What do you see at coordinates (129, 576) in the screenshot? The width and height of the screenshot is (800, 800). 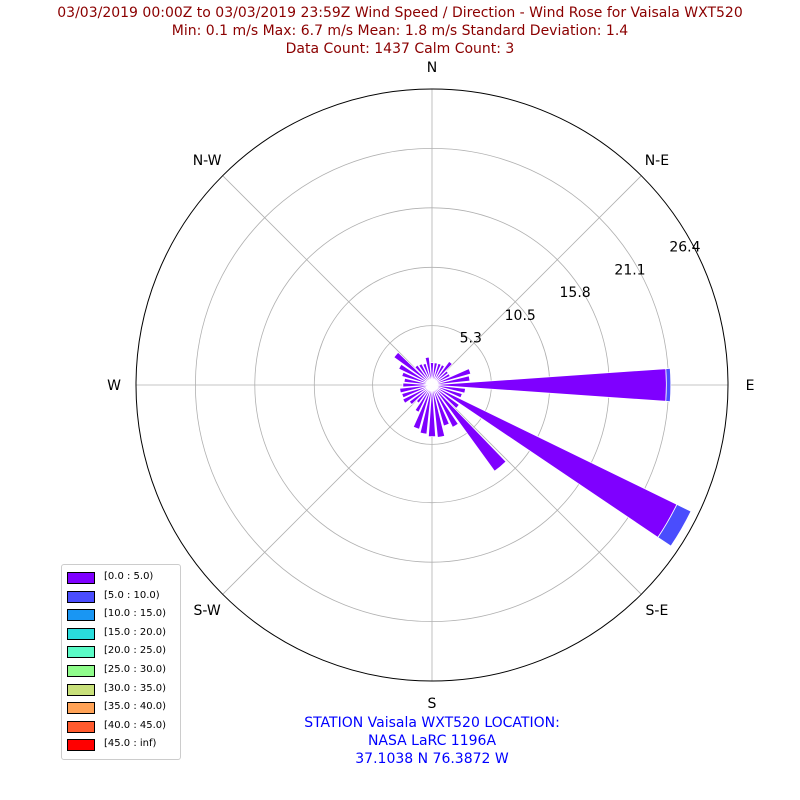 I see `legend-label: [0.0 : 5.0)` at bounding box center [129, 576].